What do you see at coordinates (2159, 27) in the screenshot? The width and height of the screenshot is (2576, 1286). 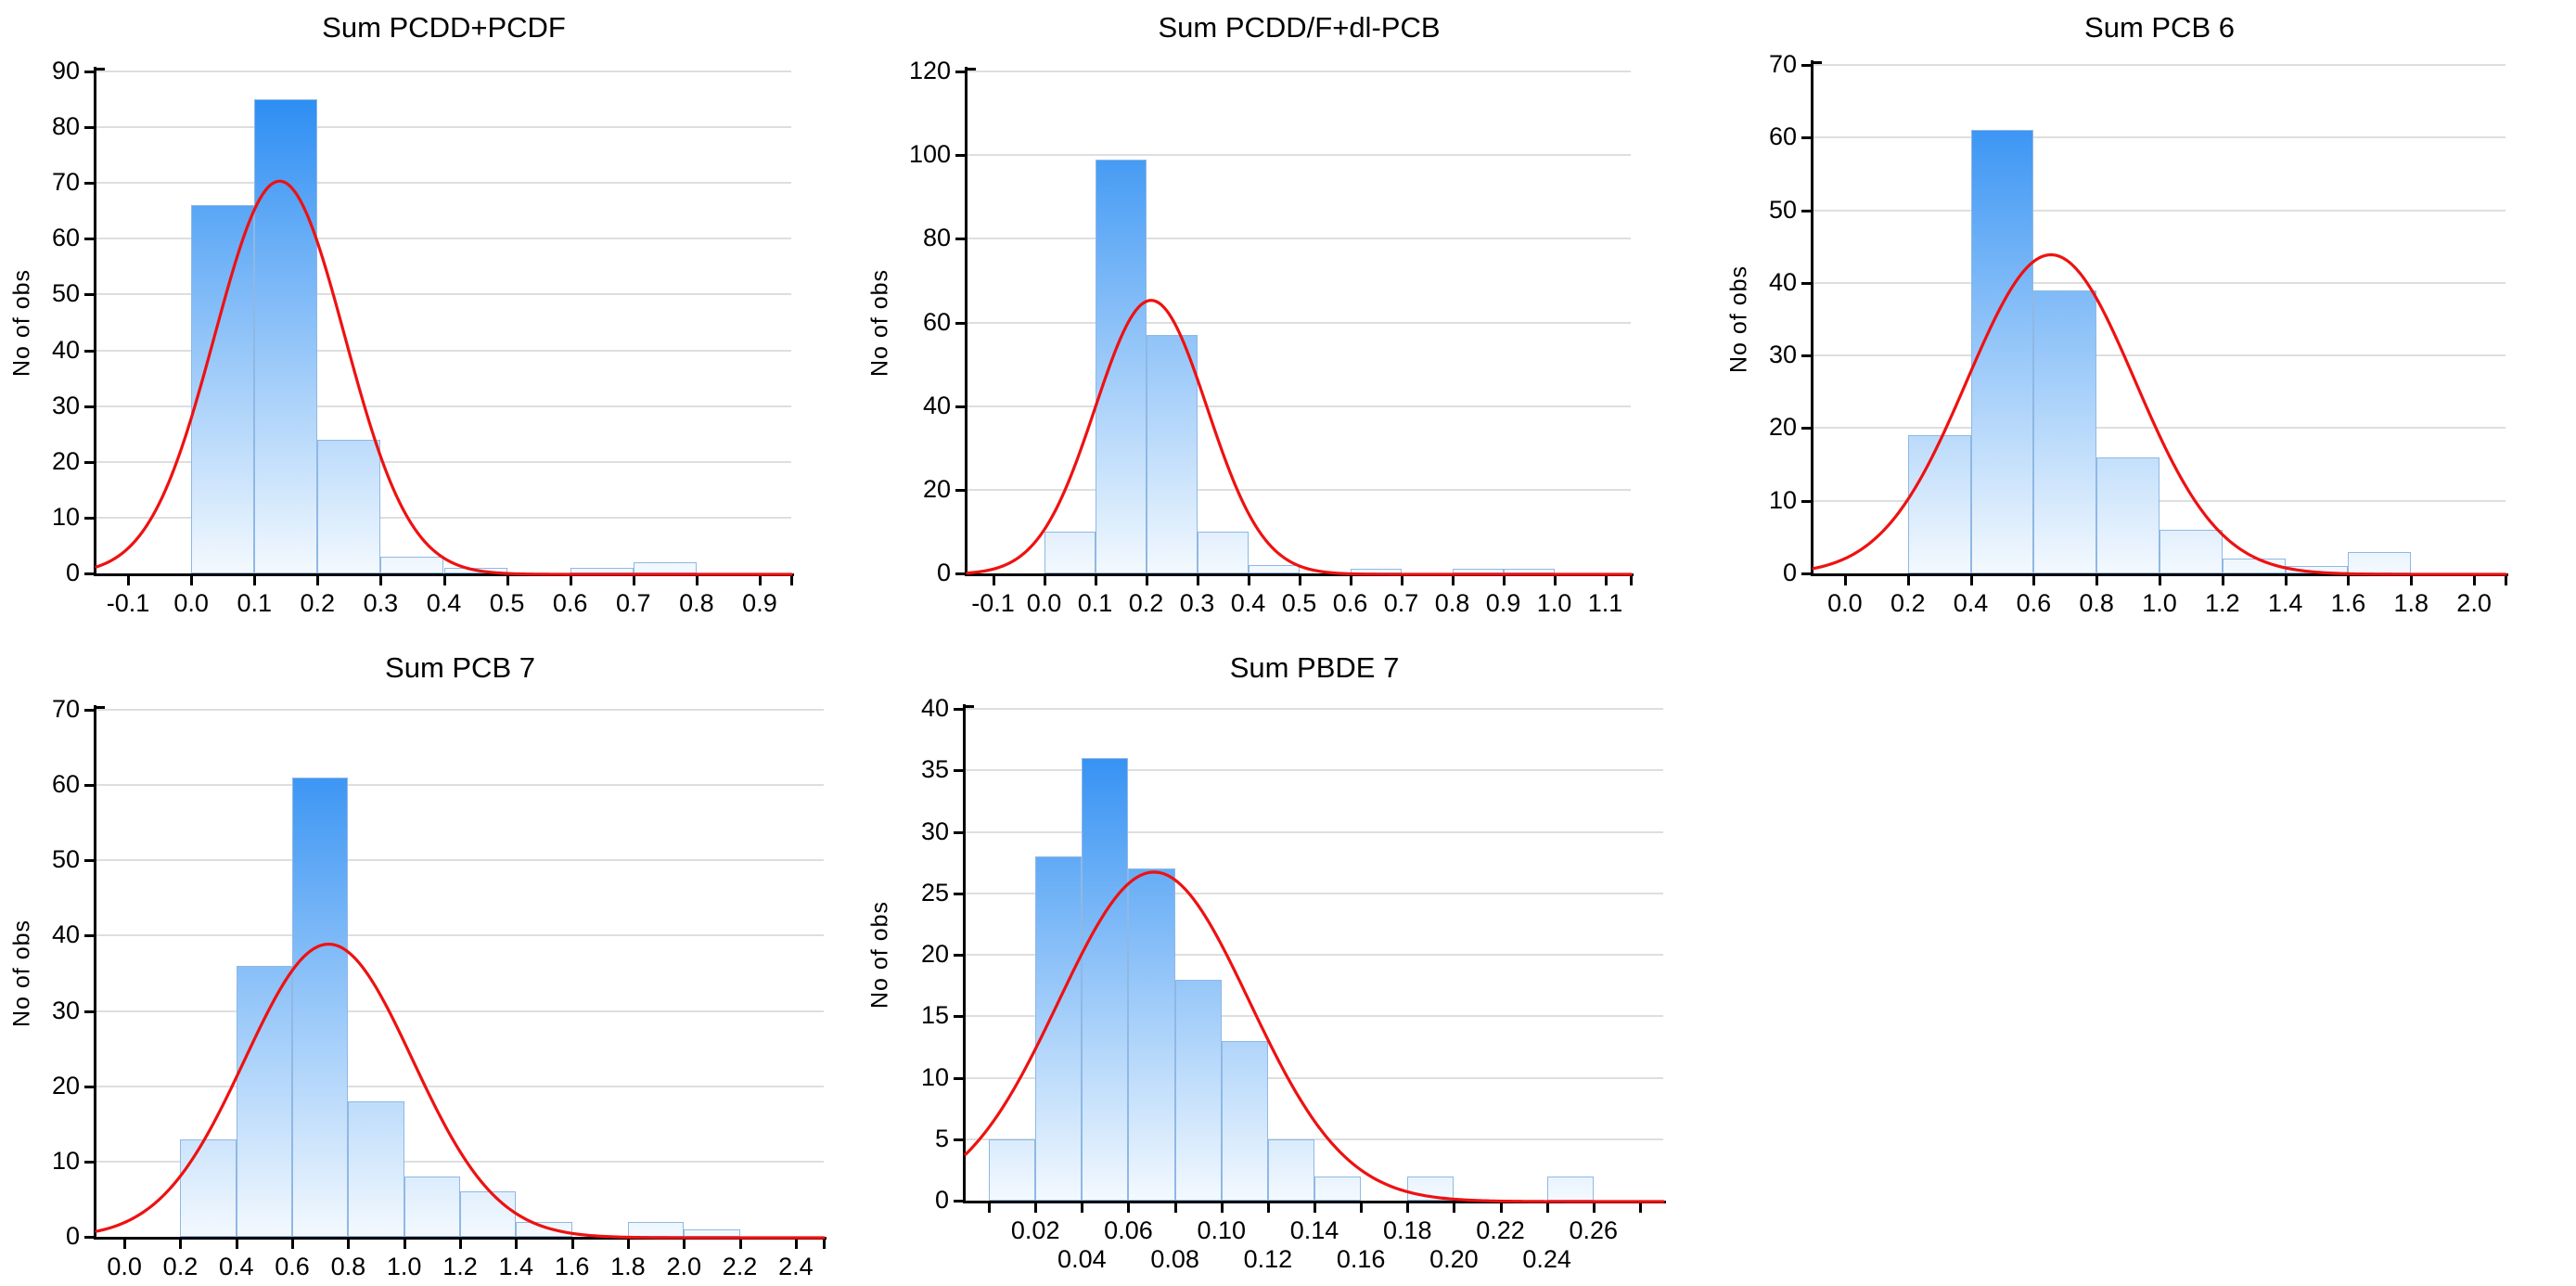 I see `chart-title: Sum PCB 6` at bounding box center [2159, 27].